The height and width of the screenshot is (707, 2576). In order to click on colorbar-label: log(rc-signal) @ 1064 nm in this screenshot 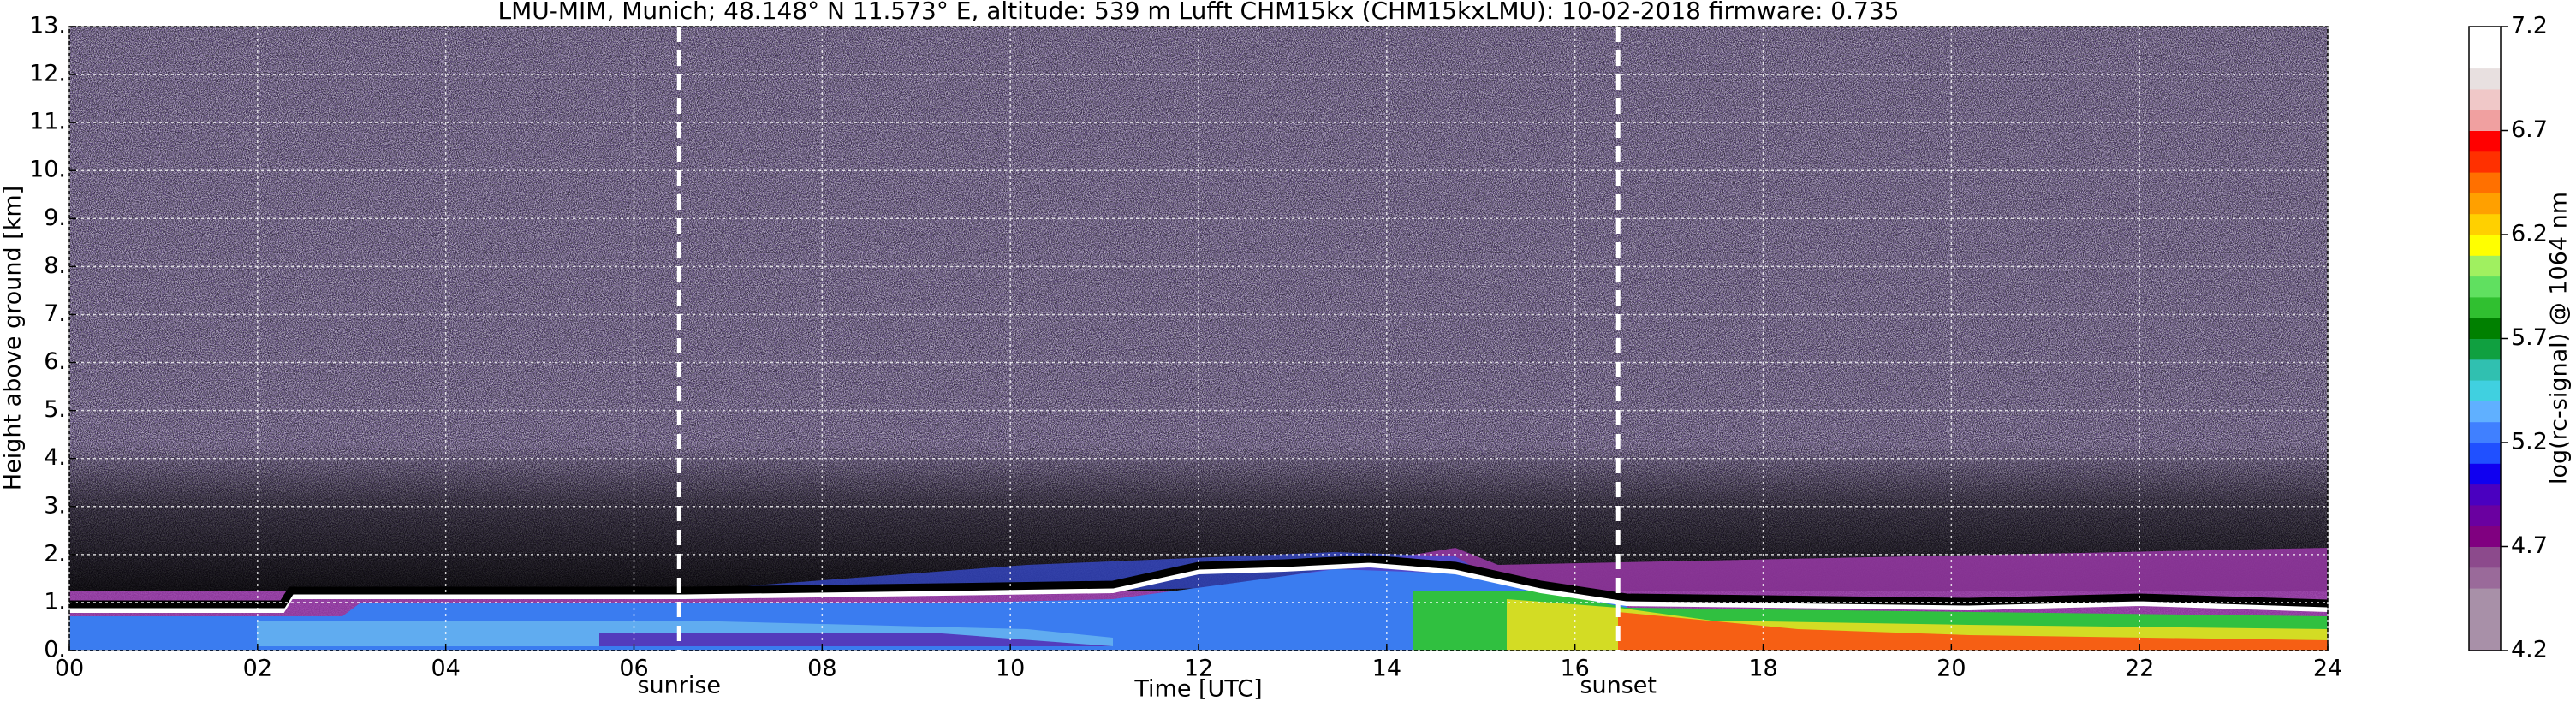, I will do `click(2559, 338)`.